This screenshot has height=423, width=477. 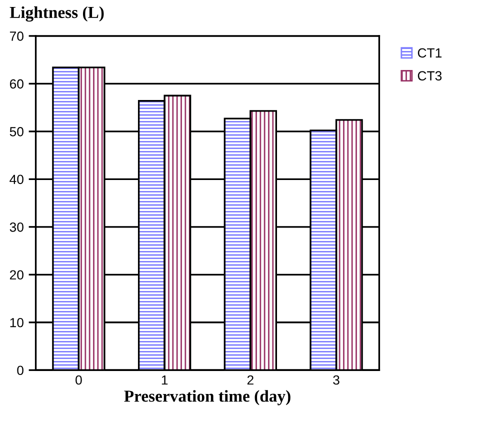 What do you see at coordinates (17, 84) in the screenshot?
I see `y-tick-label: 60` at bounding box center [17, 84].